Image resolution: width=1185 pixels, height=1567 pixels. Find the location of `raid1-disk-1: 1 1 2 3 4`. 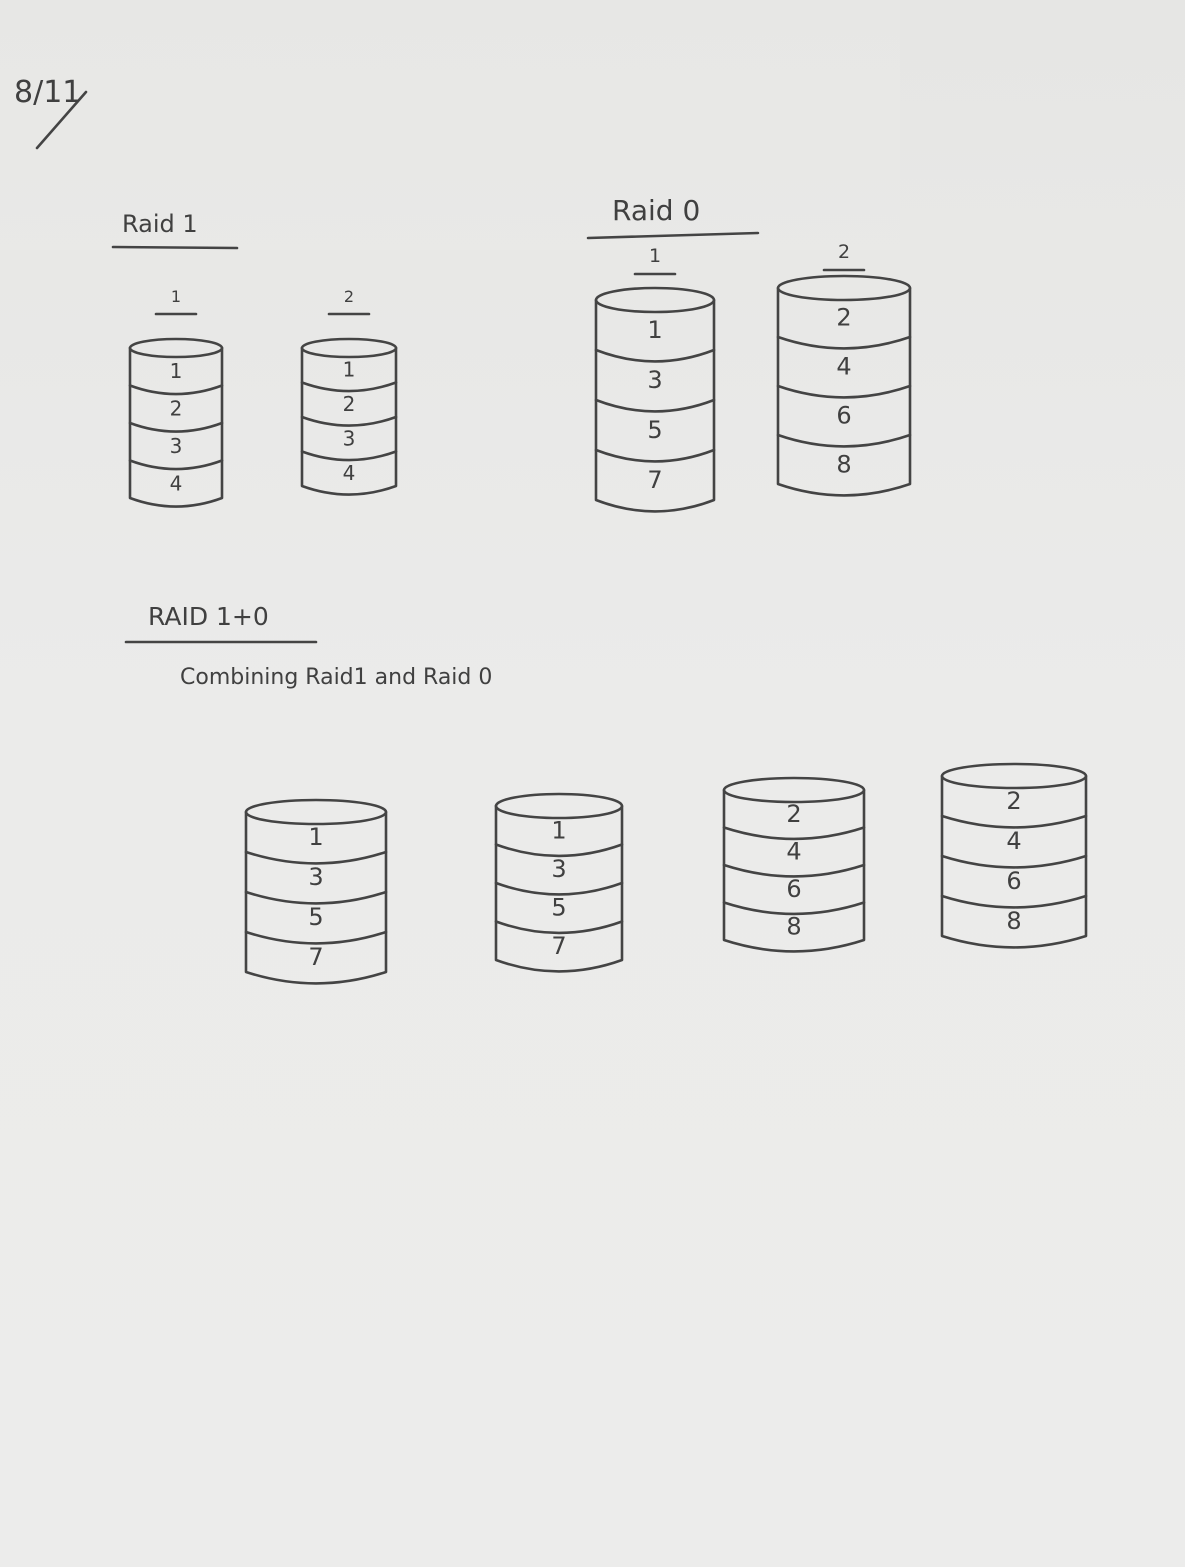

raid1-disk-1: 1 1 2 3 4 is located at coordinates (176, 397).